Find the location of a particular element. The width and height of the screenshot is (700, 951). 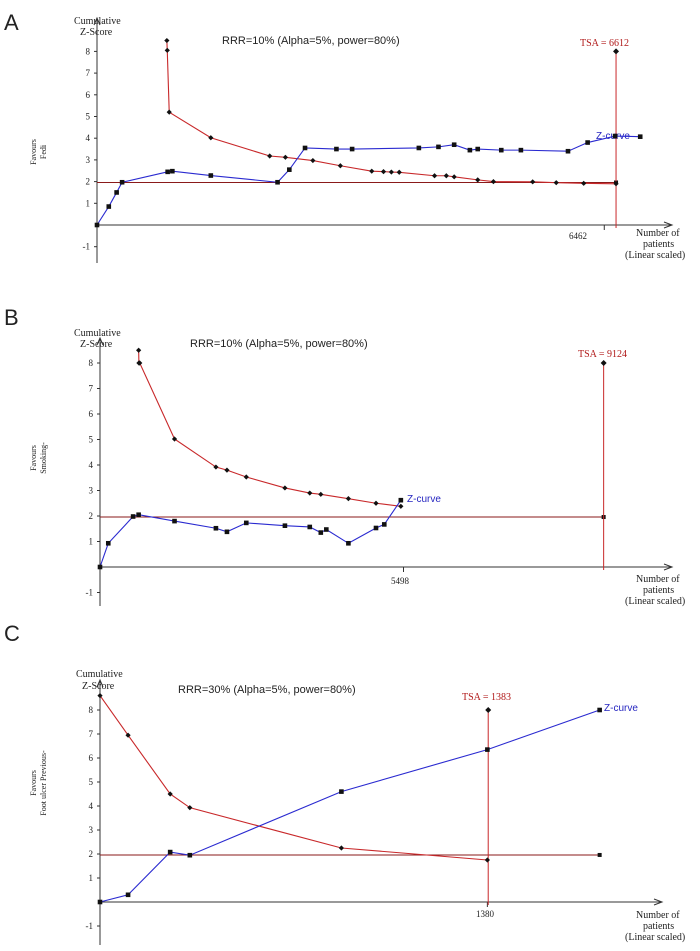

x-end-tick-label: 5498 is located at coordinates (400, 581).